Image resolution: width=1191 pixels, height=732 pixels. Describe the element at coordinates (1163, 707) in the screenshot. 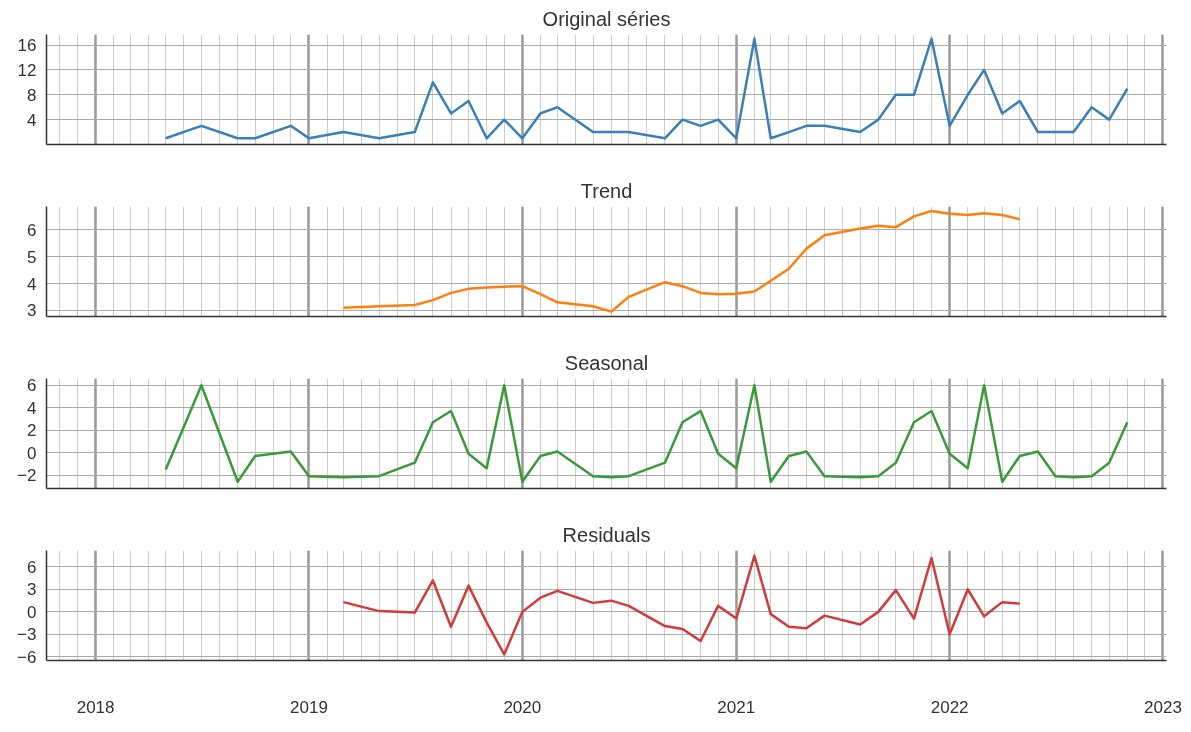

I see `x-tick-label: 2023` at that location.